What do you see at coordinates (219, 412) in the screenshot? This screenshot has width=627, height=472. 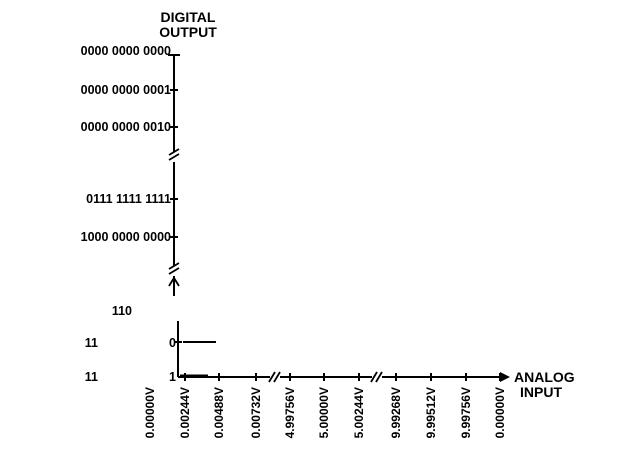 I see `x-tick-label: 0.00488V` at bounding box center [219, 412].